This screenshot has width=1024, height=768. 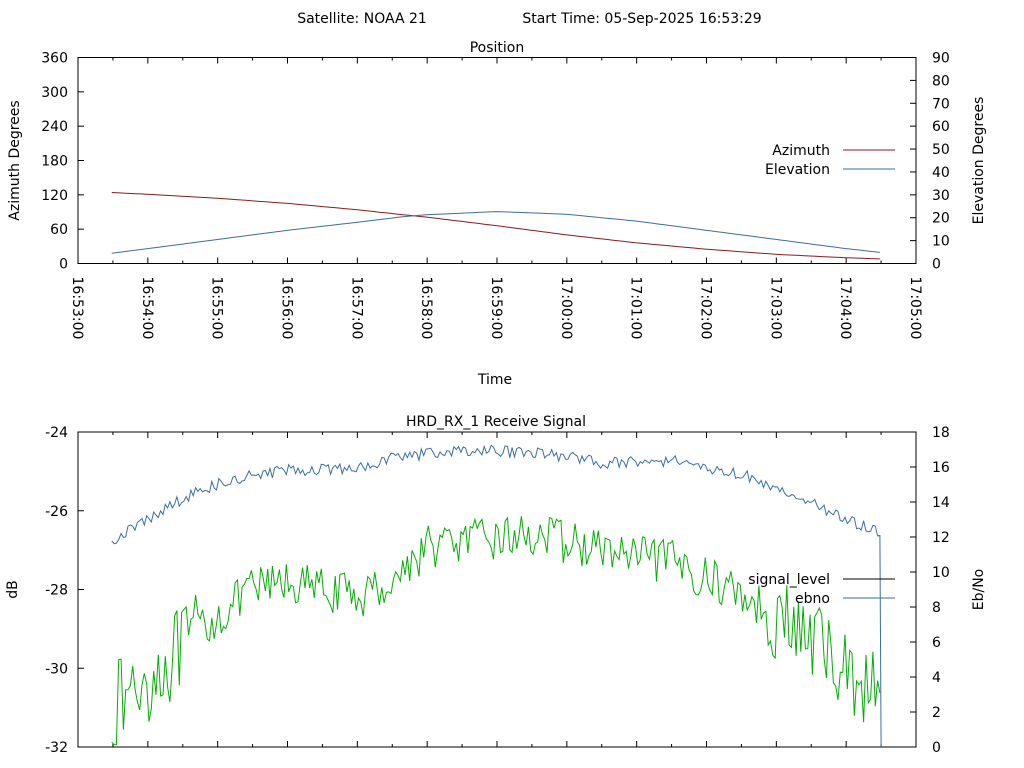 I want to click on legend-label: Azimuth, so click(x=801, y=151).